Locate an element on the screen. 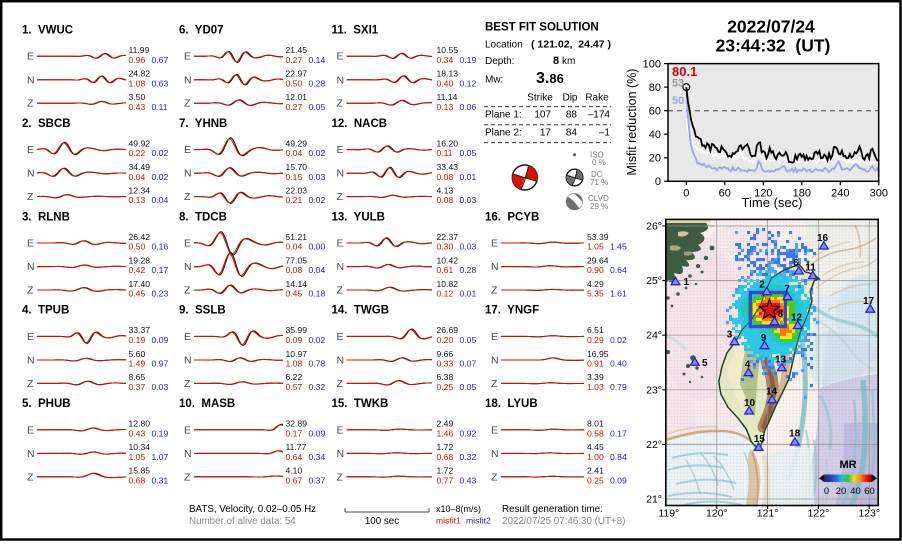 Image resolution: width=902 pixels, height=546 pixels. svg-text: 0.03 is located at coordinates (317, 177).